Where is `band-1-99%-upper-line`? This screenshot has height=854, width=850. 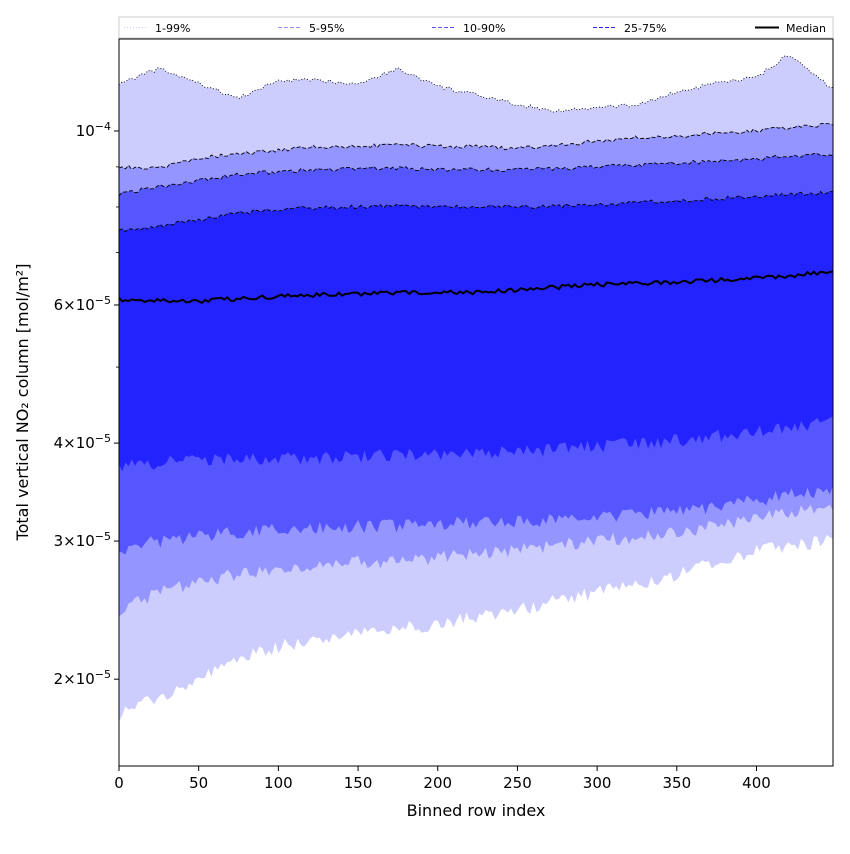 band-1-99%-upper-line is located at coordinates (476, 84).